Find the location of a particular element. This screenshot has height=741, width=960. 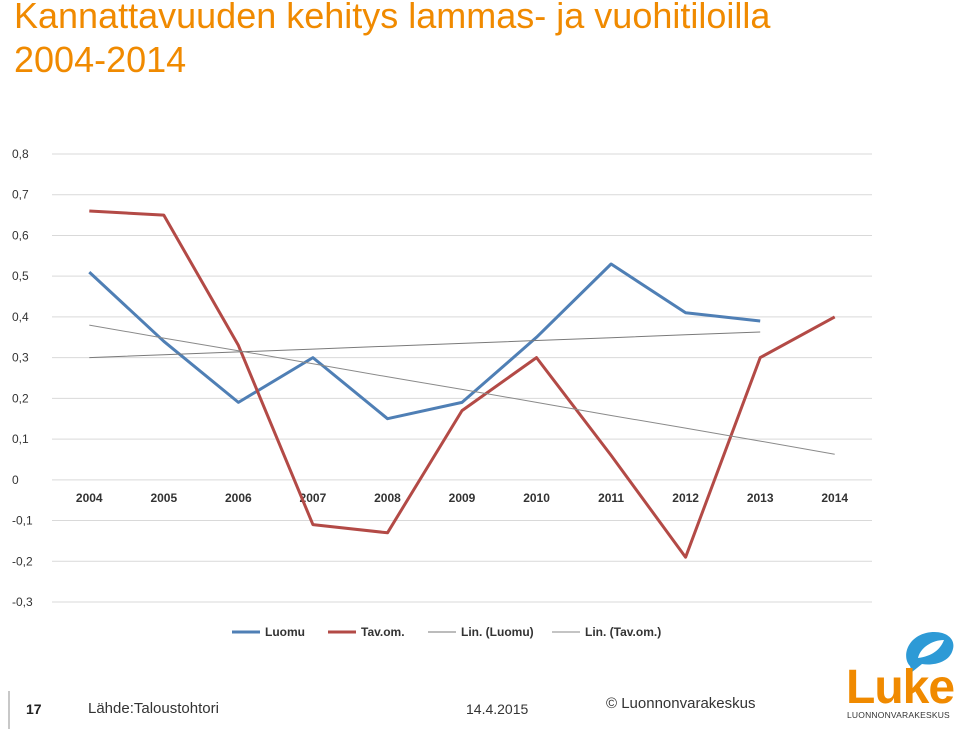

y-tick-label: 0,1 is located at coordinates (20, 439).